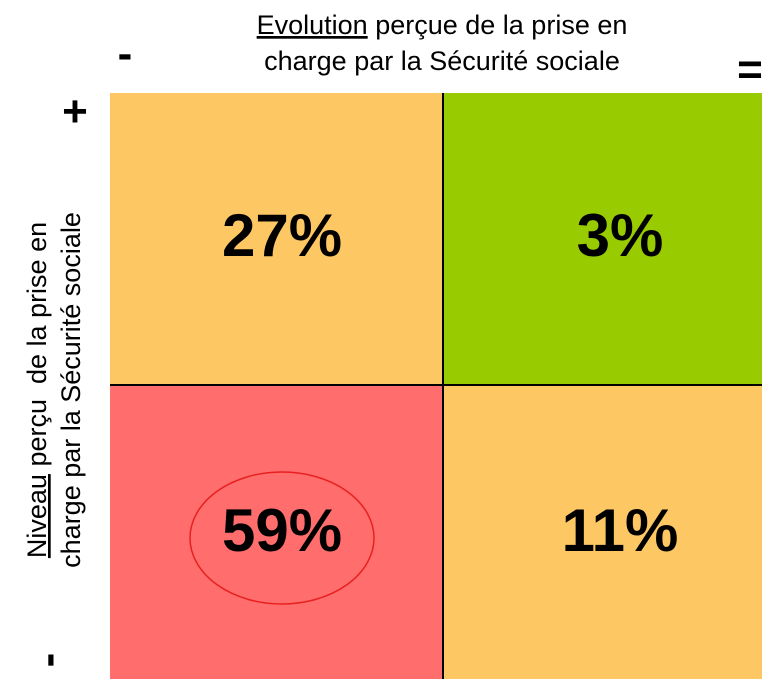 This screenshot has width=762, height=679. What do you see at coordinates (125, 53) in the screenshot?
I see `x-axis-low: -` at bounding box center [125, 53].